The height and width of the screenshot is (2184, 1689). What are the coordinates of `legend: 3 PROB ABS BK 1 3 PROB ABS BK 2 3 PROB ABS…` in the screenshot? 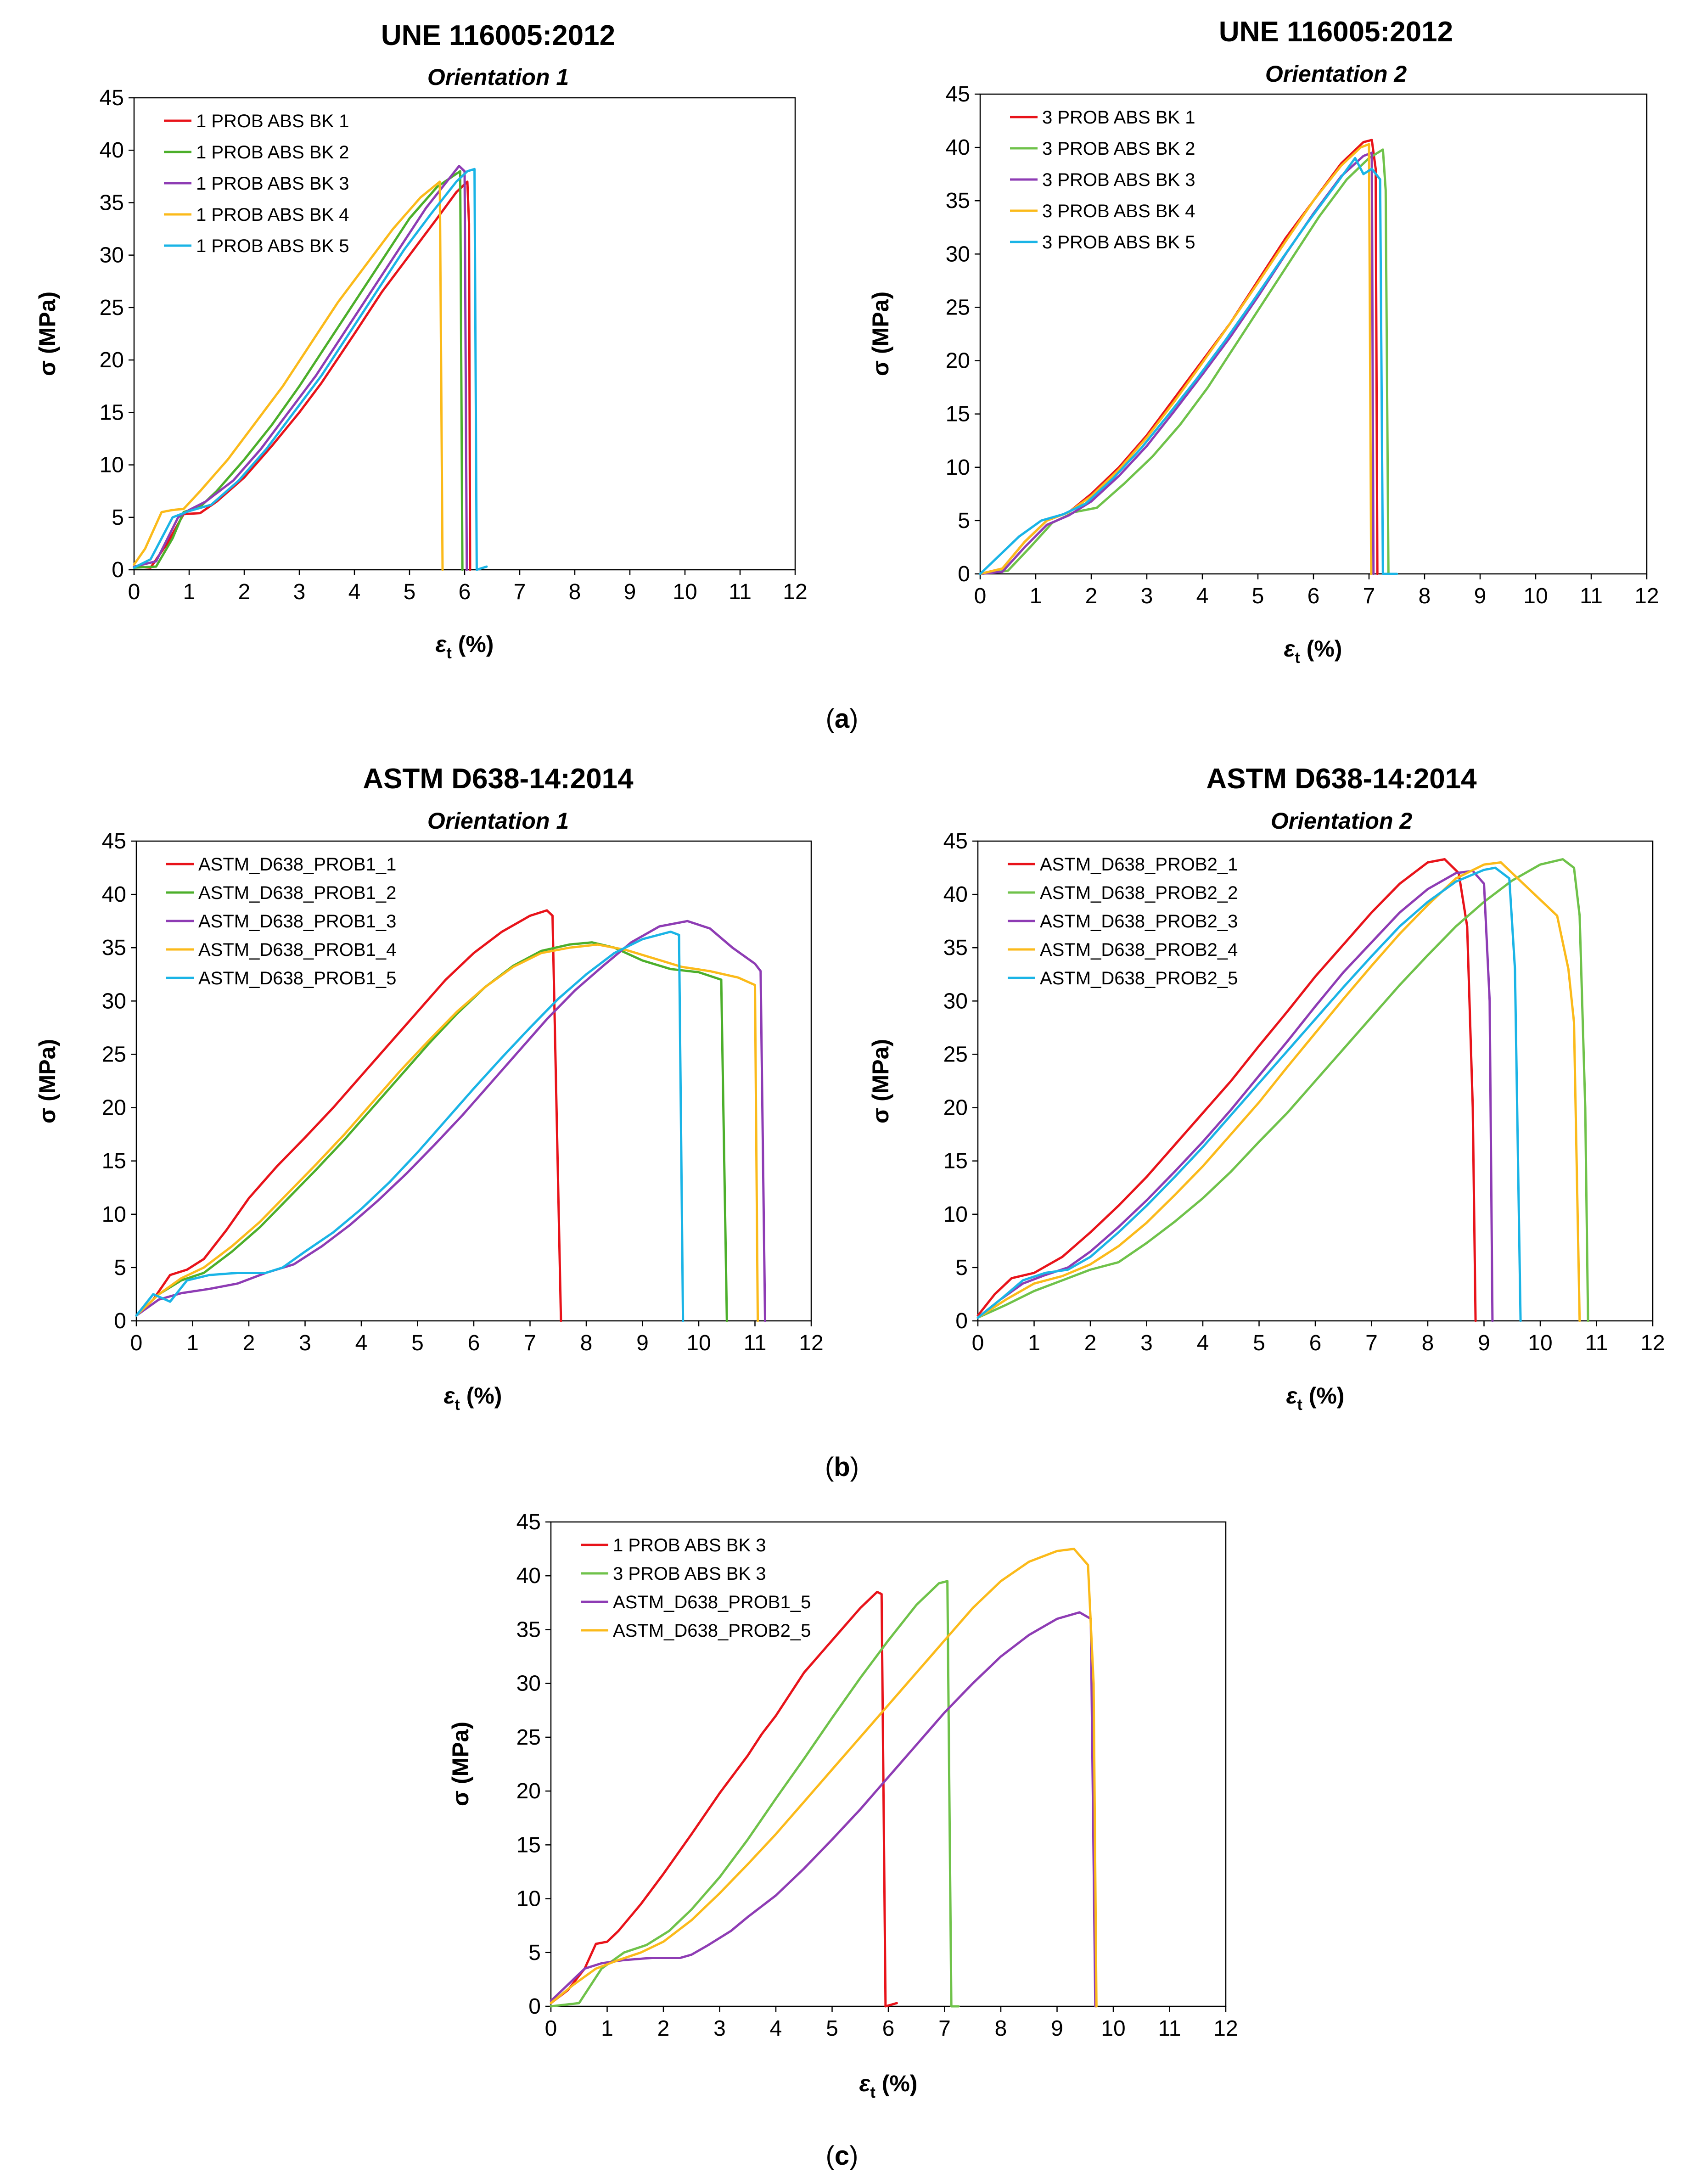 It's located at (1102, 180).